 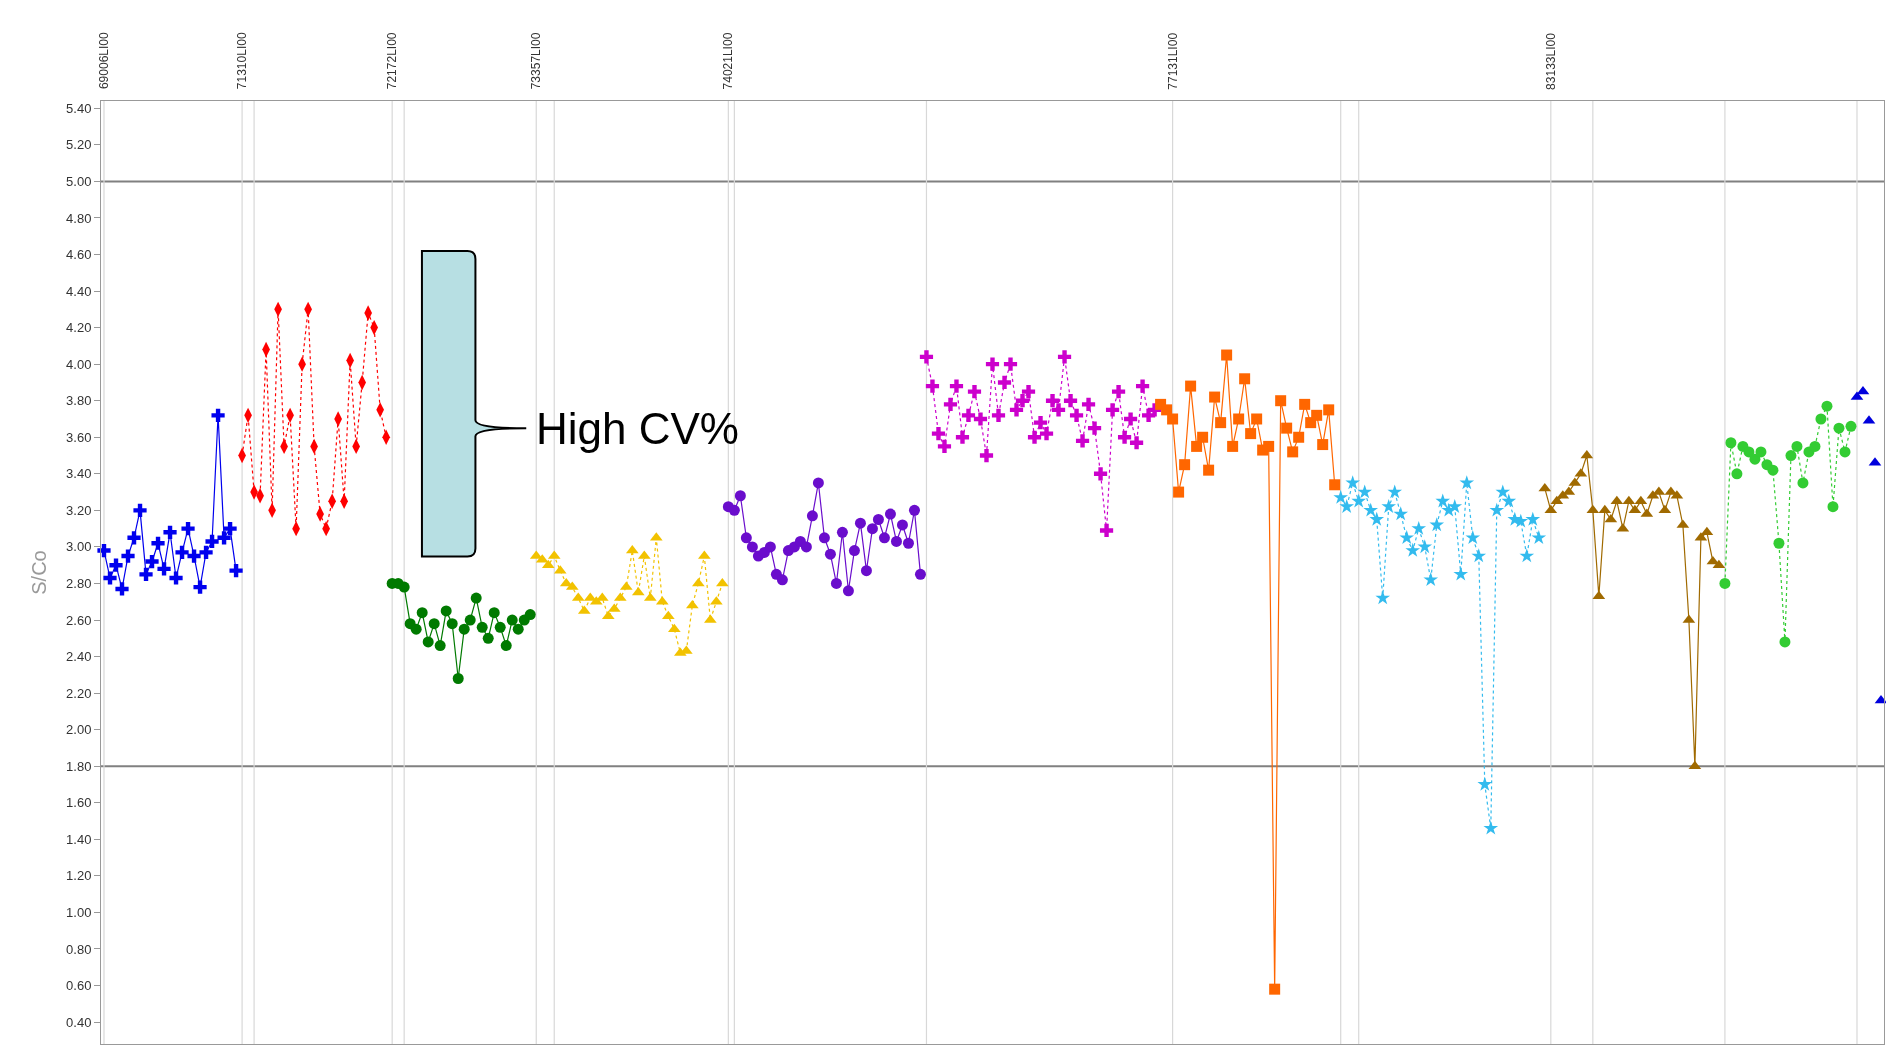 What do you see at coordinates (79, 1022) in the screenshot?
I see `y-tick-label: 0.40` at bounding box center [79, 1022].